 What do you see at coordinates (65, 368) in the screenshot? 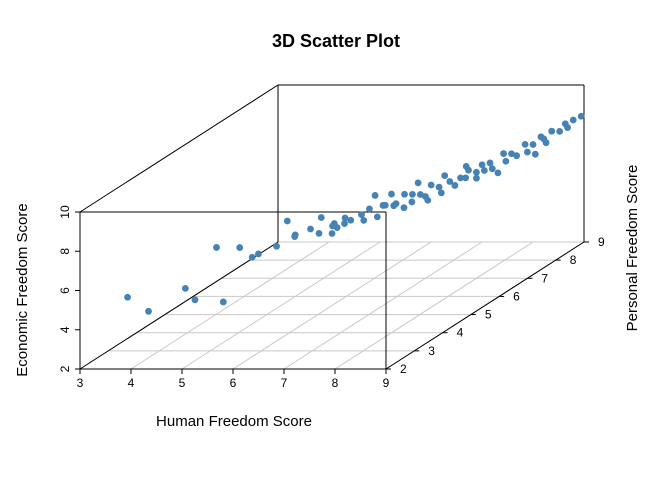
I see `z-tick-label: 2` at bounding box center [65, 368].